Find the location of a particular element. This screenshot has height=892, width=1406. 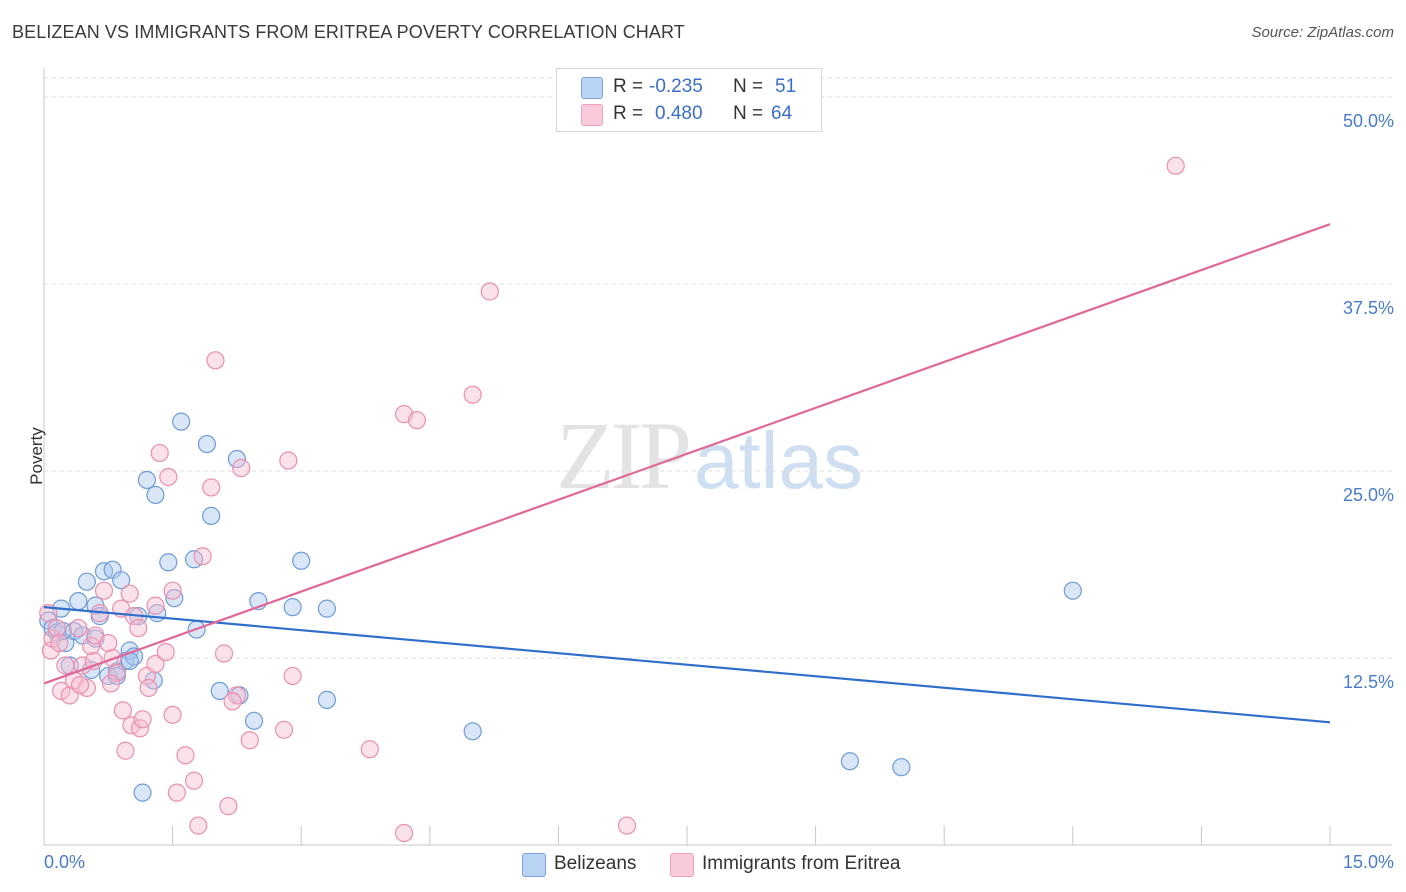

legend-swatch-pink is located at coordinates (592, 115).